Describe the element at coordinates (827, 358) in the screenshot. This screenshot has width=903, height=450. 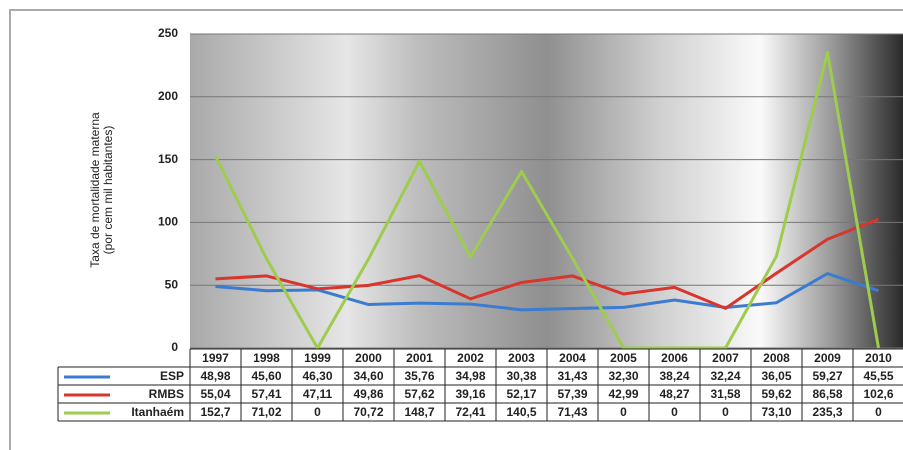
I see `x-tick-label: 2009` at that location.